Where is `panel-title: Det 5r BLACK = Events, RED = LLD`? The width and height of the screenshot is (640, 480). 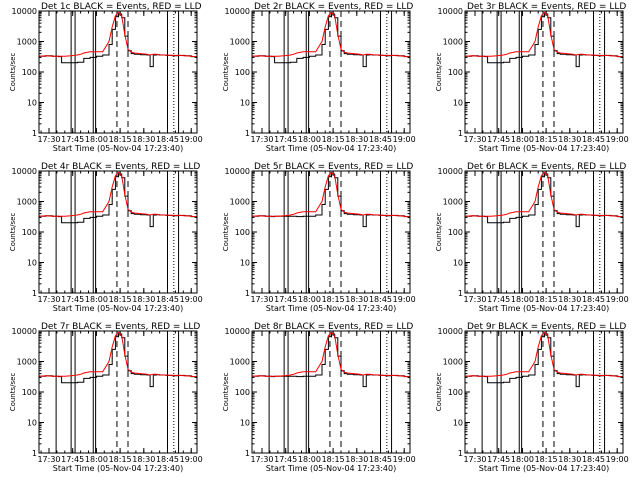
panel-title: Det 5r BLACK = Events, RED = LLD is located at coordinates (333, 167).